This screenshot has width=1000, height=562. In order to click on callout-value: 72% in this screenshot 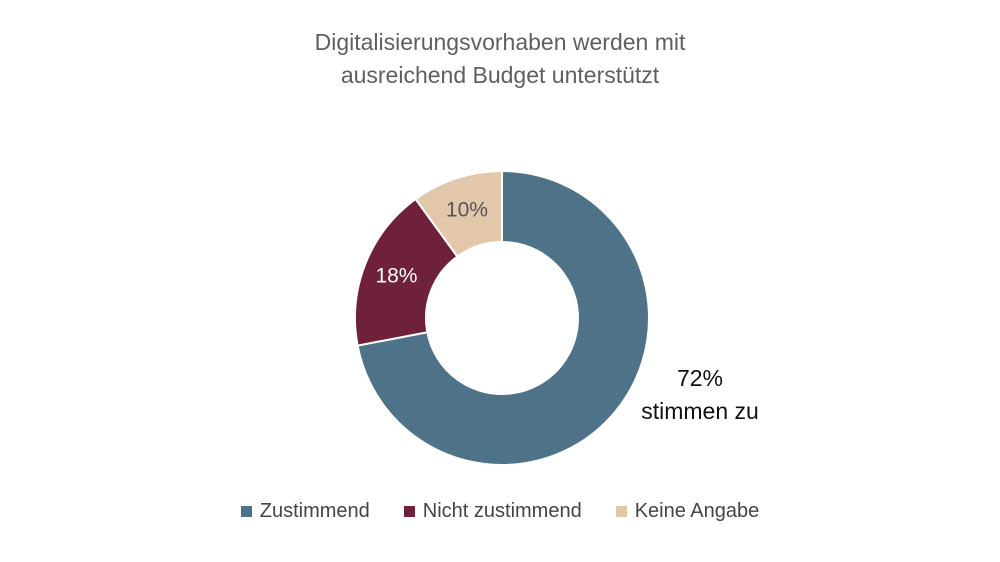, I will do `click(700, 378)`.